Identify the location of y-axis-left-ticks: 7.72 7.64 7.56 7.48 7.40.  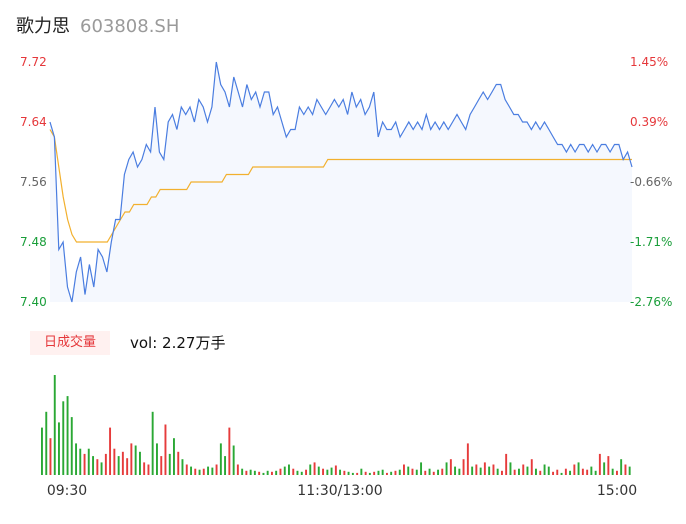
(33, 182).